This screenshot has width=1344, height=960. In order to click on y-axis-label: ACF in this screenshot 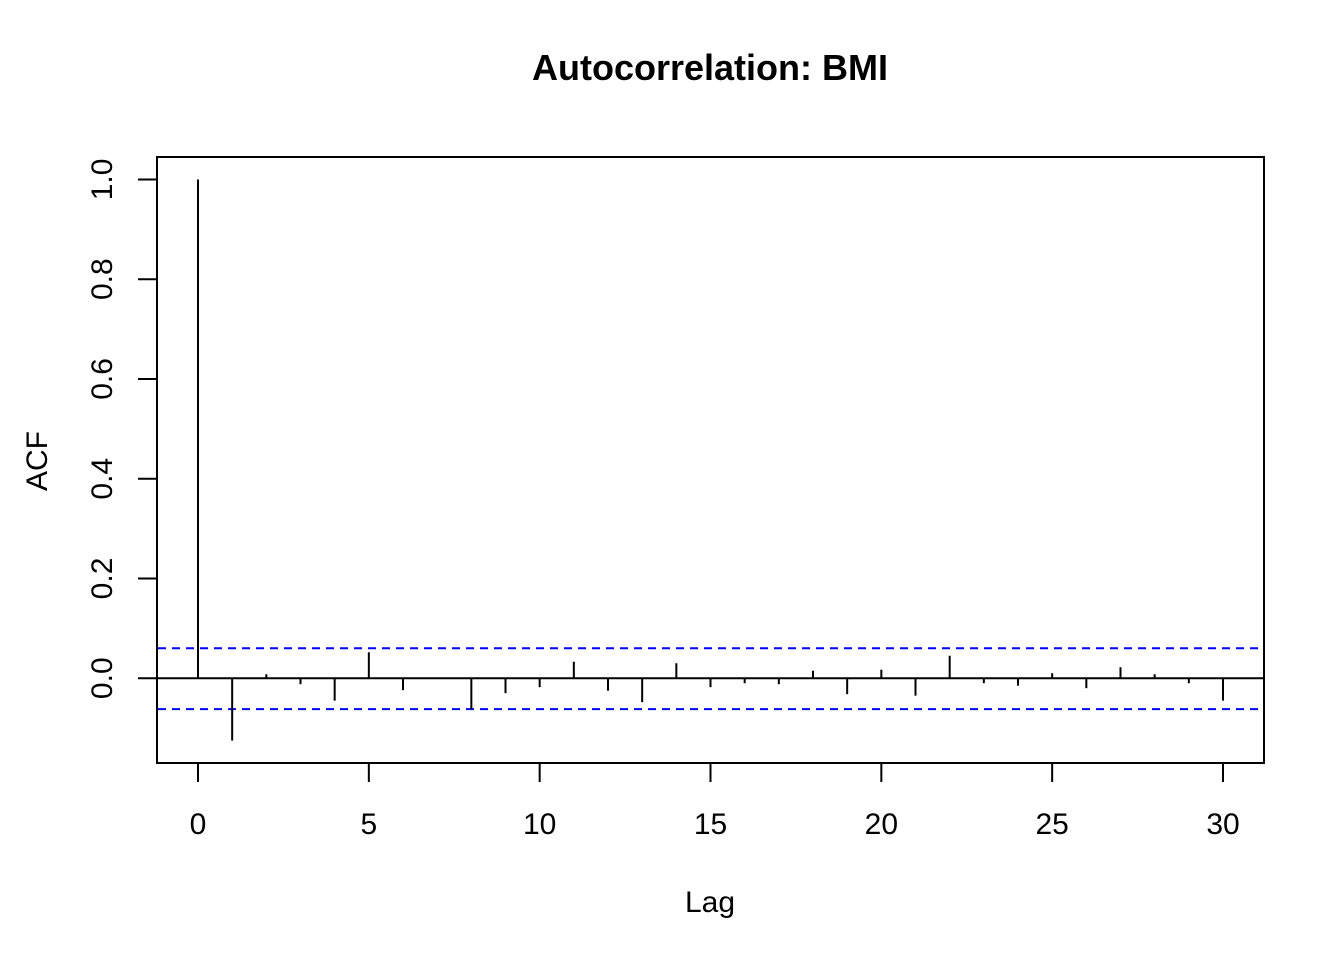, I will do `click(37, 461)`.